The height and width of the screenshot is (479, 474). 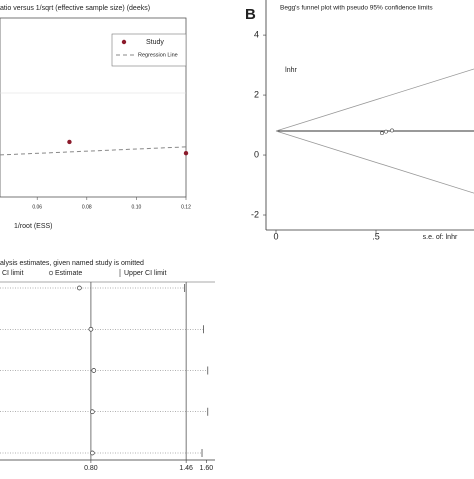 I want to click on y-tick-label: 2, so click(x=256, y=94).